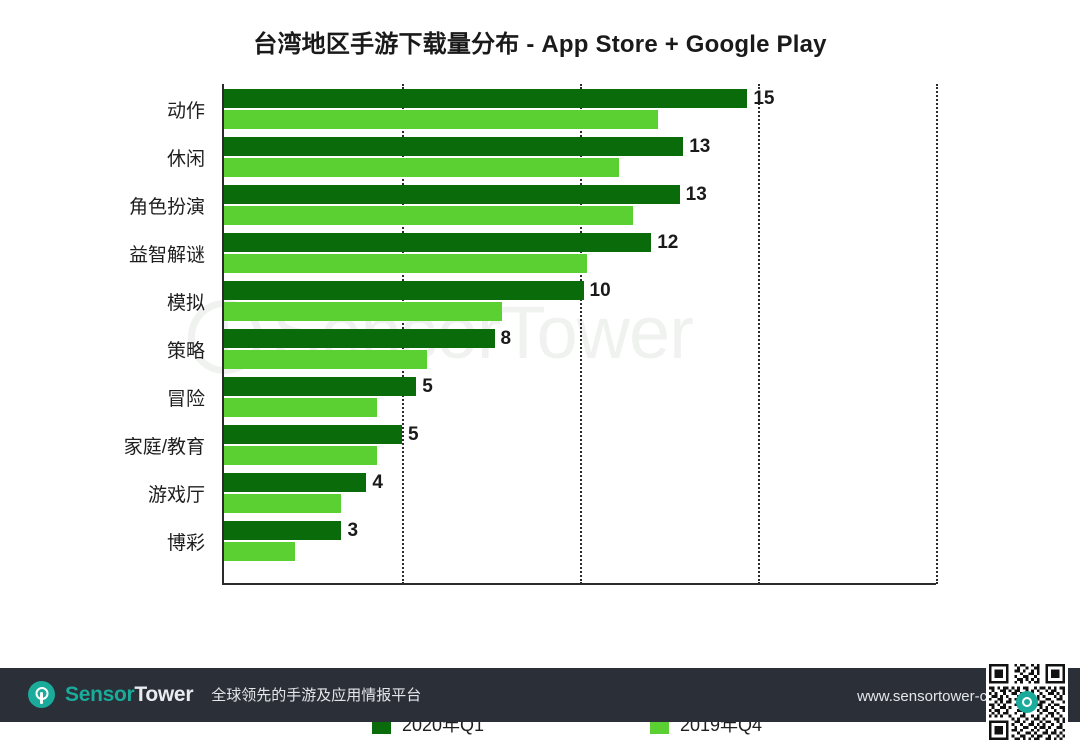 Image resolution: width=1080 pixels, height=743 pixels. I want to click on category-label: 模拟, so click(185, 303).